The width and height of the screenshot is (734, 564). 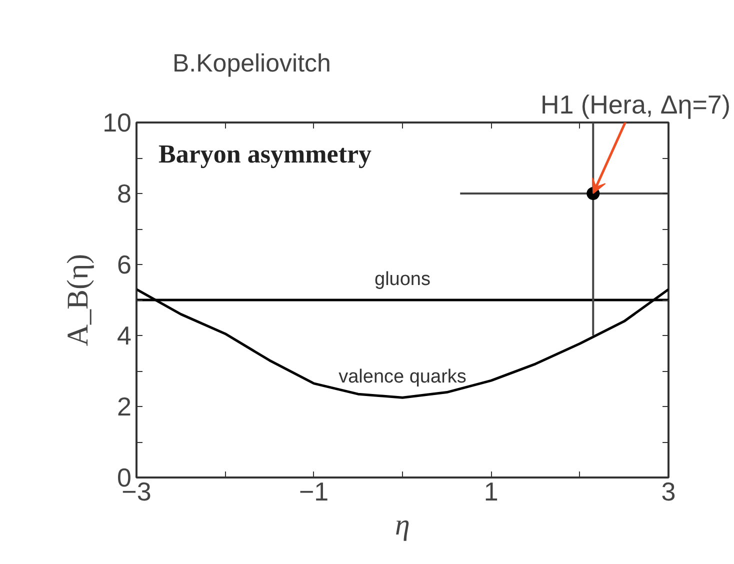 I want to click on text: B.Kopeliovitch, so click(x=251, y=64).